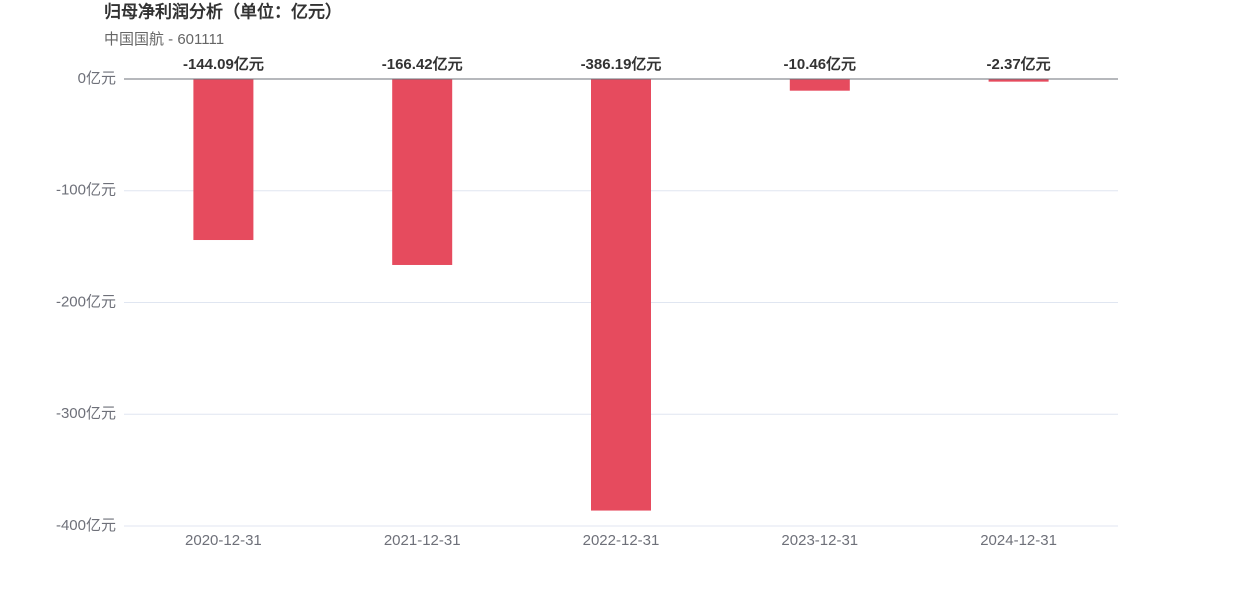  Describe the element at coordinates (422, 540) in the screenshot. I see `x-tick-label: 2021-12-31` at that location.